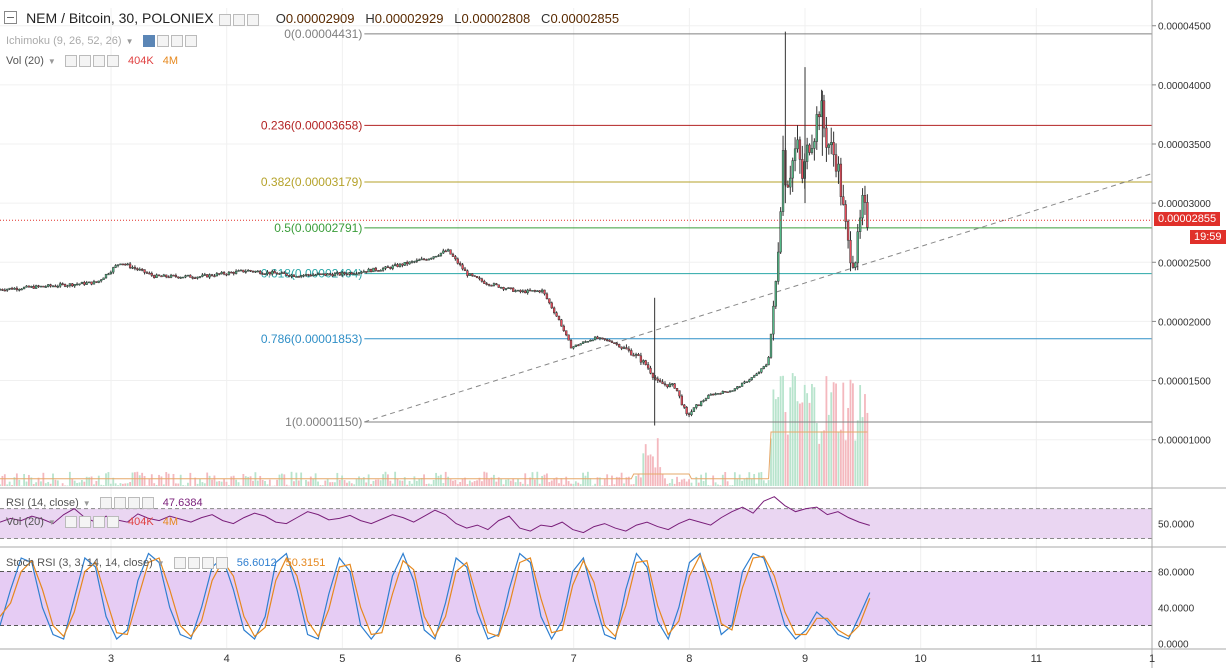 This screenshot has width=1226, height=668. I want to click on stoch-d-value: 50.3151, so click(305, 563).